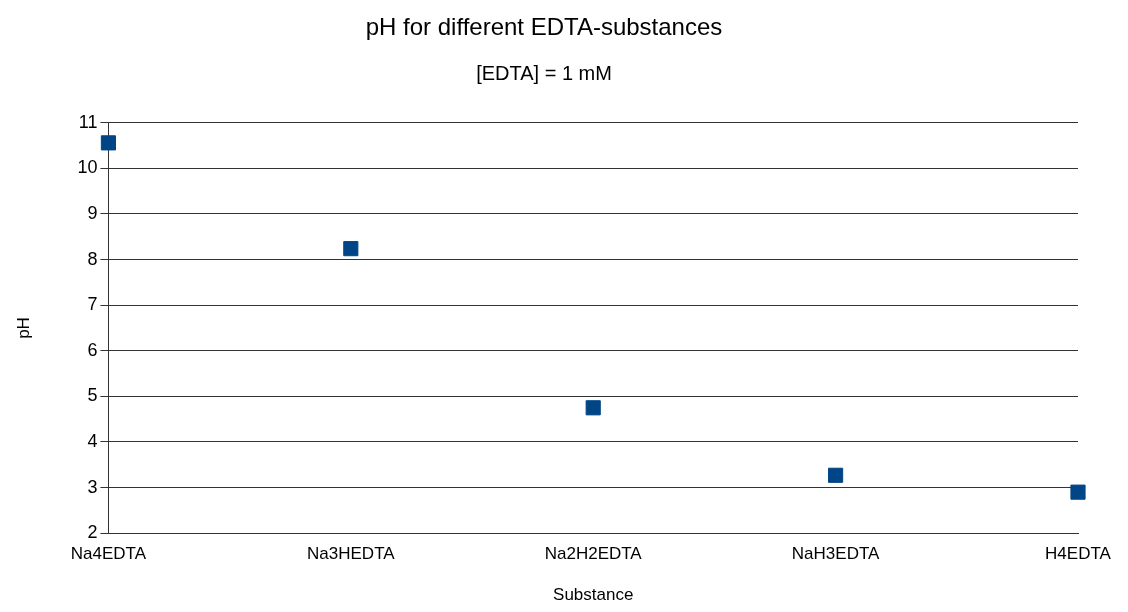 The width and height of the screenshot is (1128, 612). What do you see at coordinates (544, 27) in the screenshot?
I see `chart-title: pH for different EDTA-substances` at bounding box center [544, 27].